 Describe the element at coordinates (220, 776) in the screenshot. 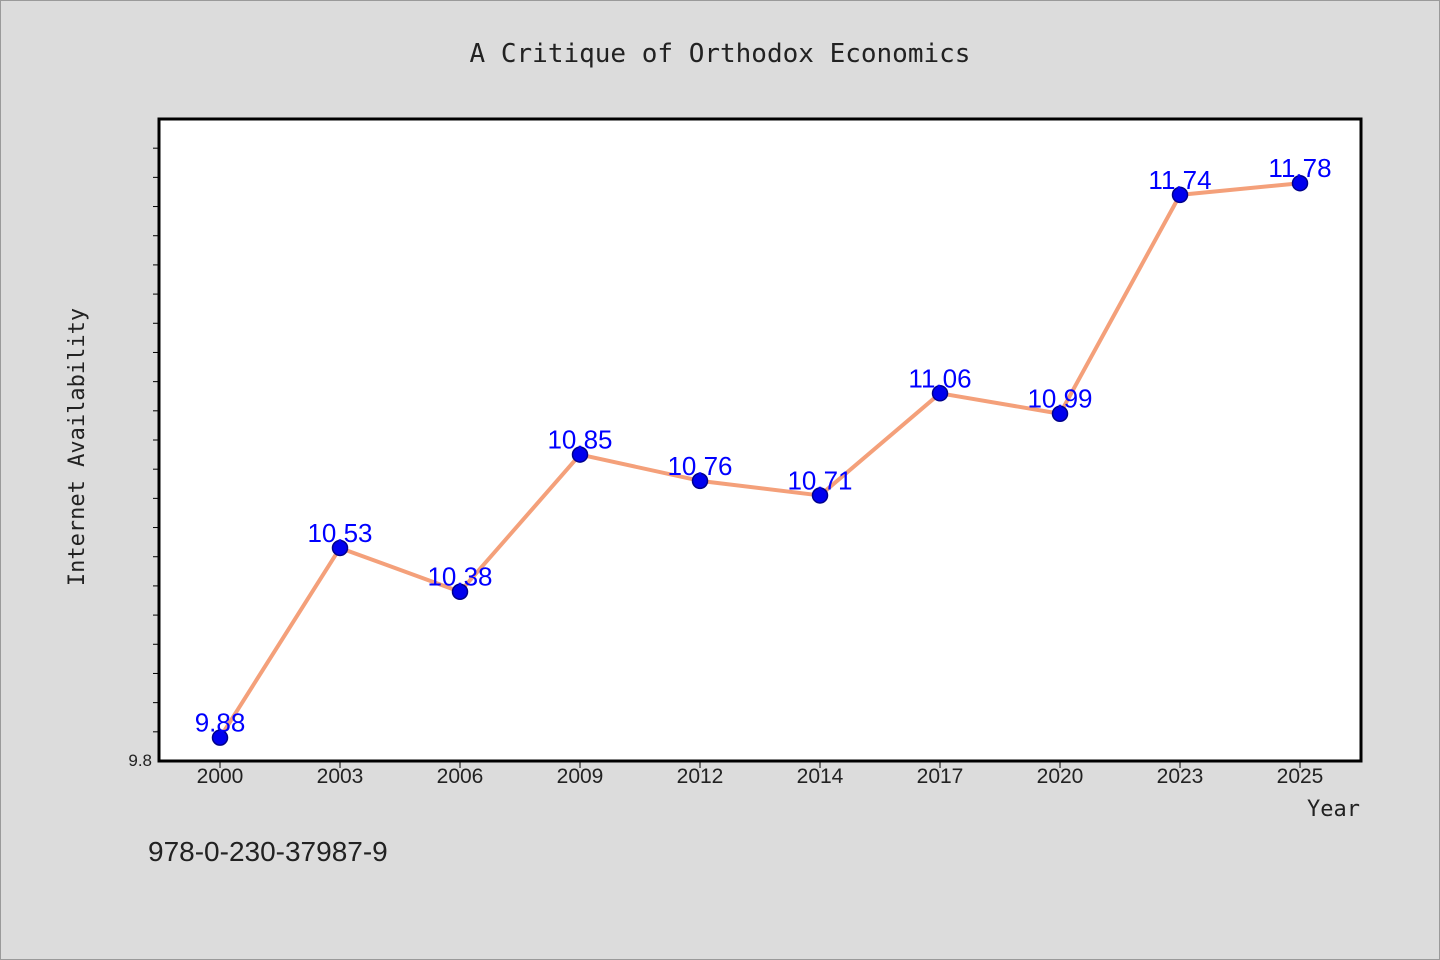

I see `x-tick-label: 2000` at that location.